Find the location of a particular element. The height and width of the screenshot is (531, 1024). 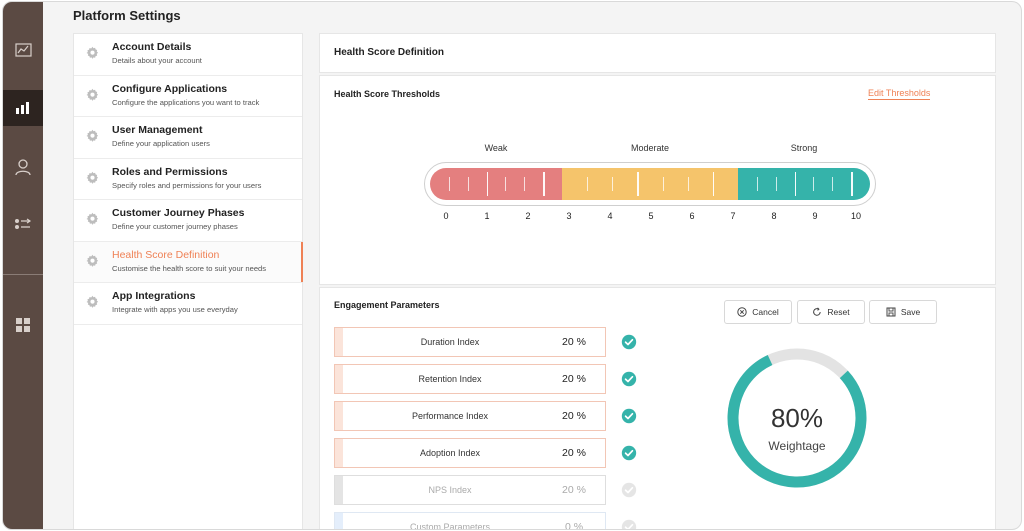

section-title: Health Score Definition is located at coordinates (389, 52).